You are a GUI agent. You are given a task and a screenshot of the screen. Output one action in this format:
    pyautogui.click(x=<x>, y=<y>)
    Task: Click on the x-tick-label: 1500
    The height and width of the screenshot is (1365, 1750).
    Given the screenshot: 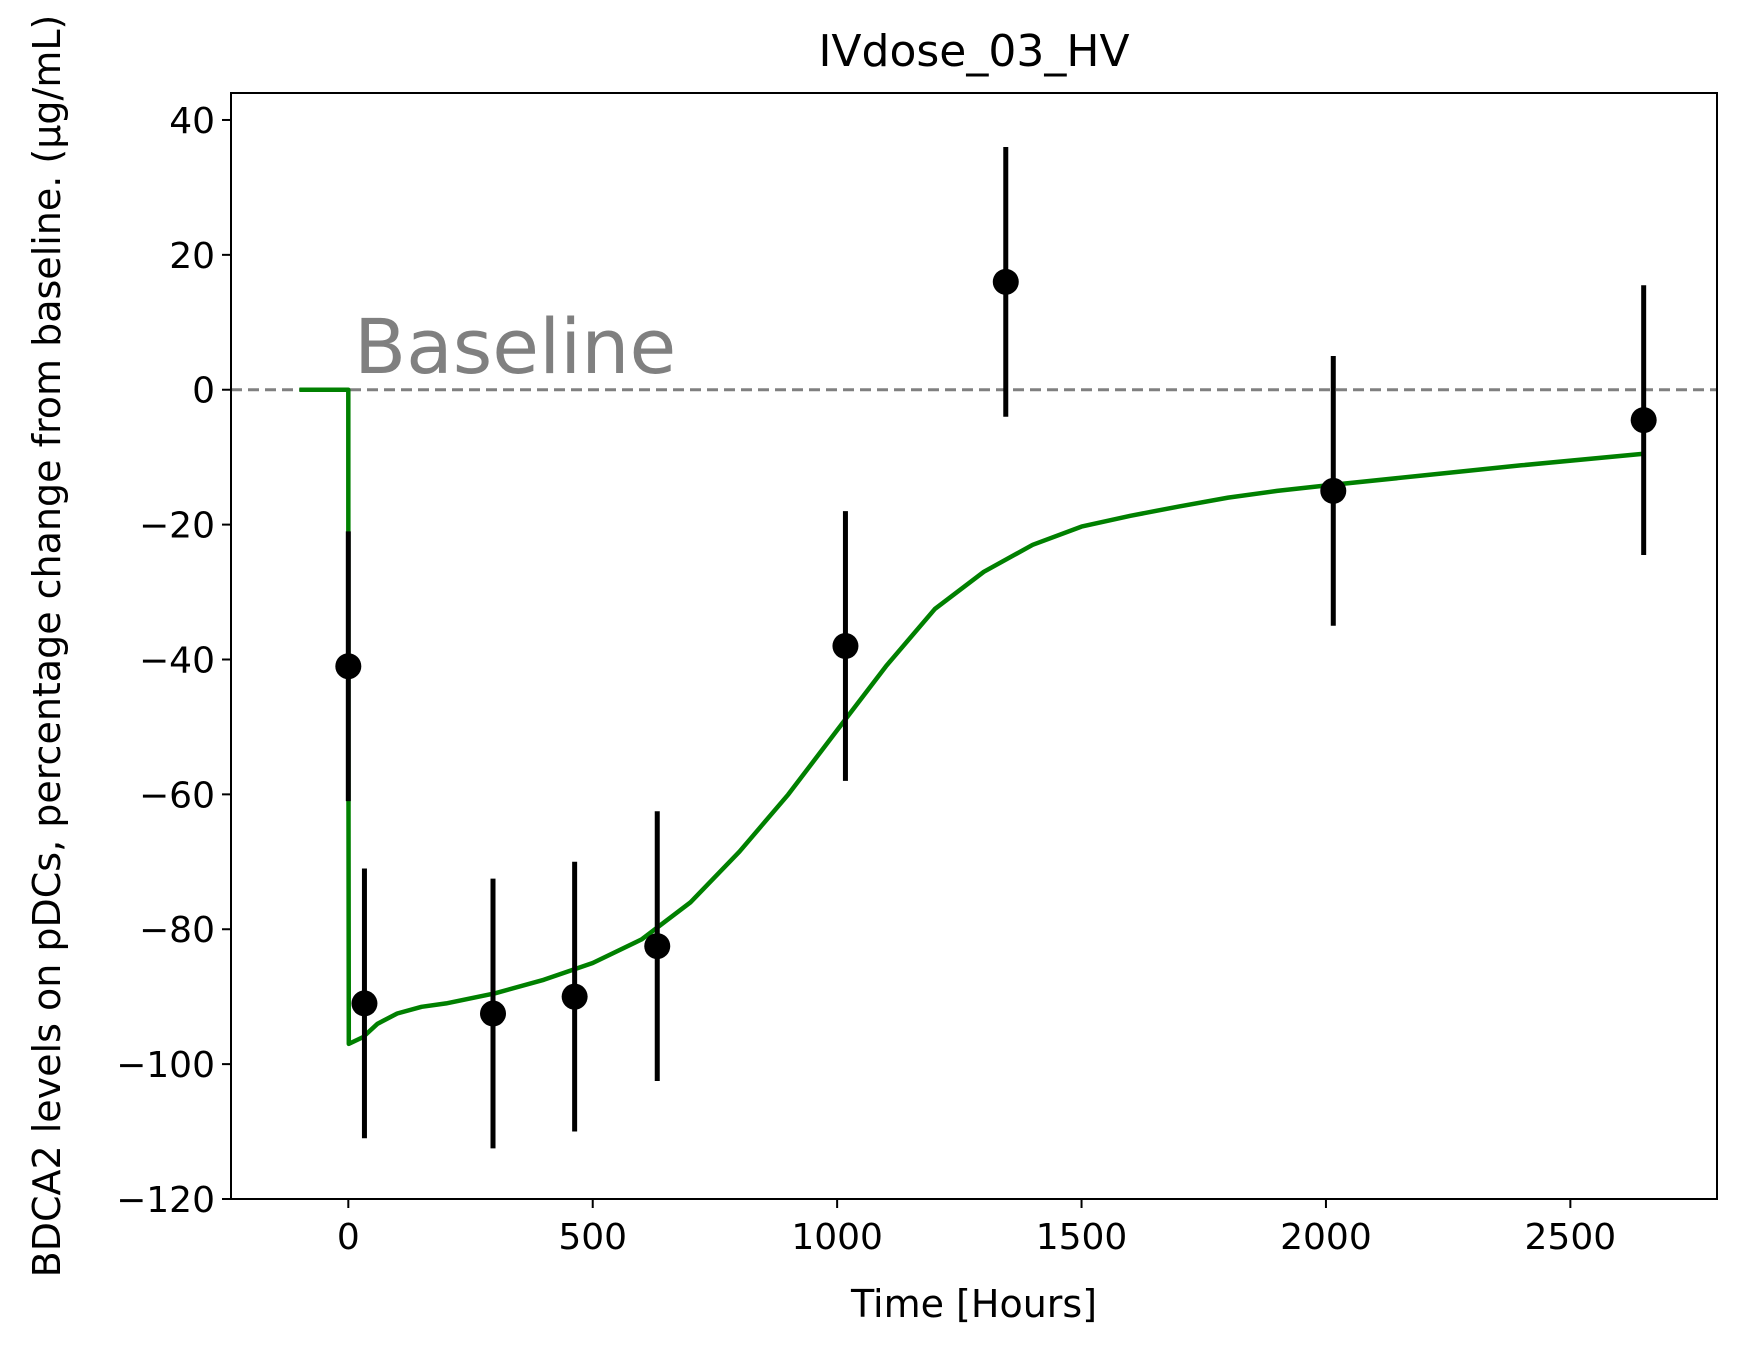 What is the action you would take?
    pyautogui.click(x=1082, y=1237)
    